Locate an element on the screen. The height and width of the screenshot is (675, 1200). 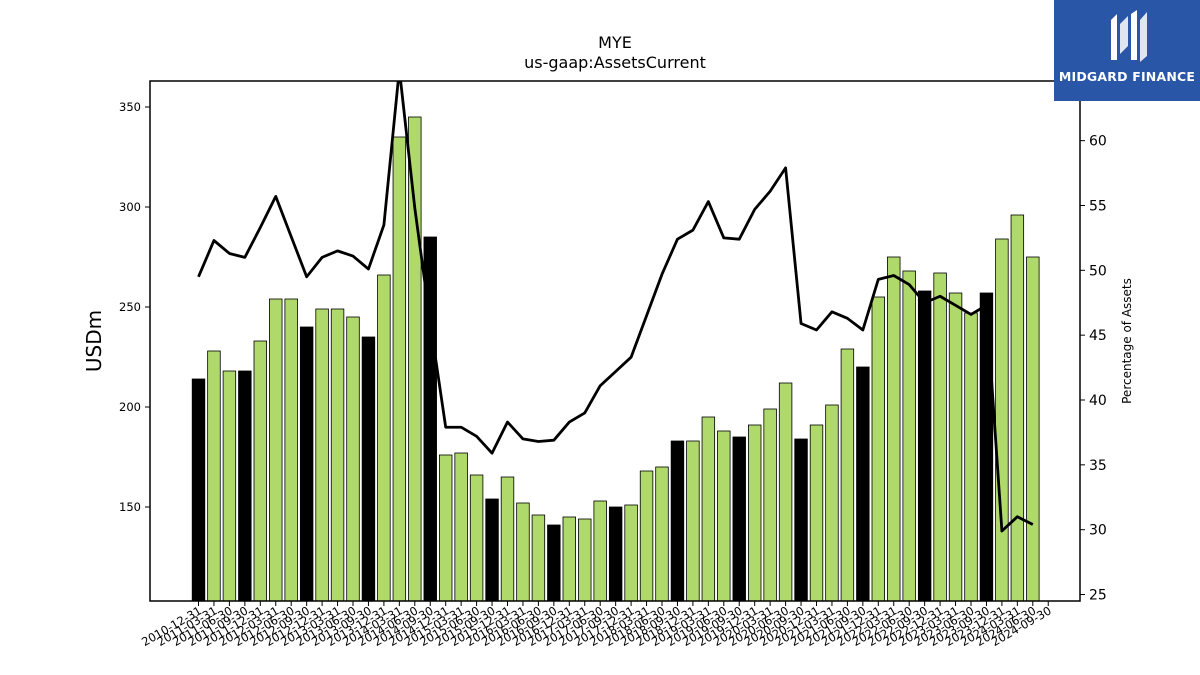
y2-tick-label: 35 is located at coordinates (1098, 466).